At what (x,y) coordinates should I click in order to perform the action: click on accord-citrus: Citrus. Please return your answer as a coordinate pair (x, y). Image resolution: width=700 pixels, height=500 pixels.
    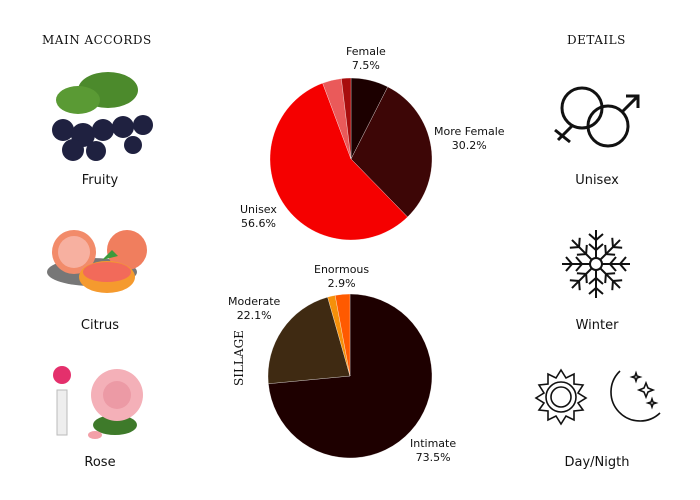
    Looking at the image, I should click on (100, 325).